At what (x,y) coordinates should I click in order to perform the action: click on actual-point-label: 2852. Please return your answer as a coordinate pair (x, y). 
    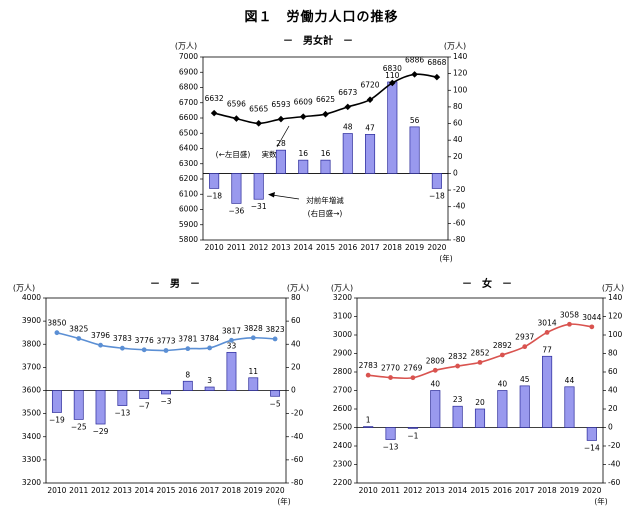
    Looking at the image, I should click on (479, 352).